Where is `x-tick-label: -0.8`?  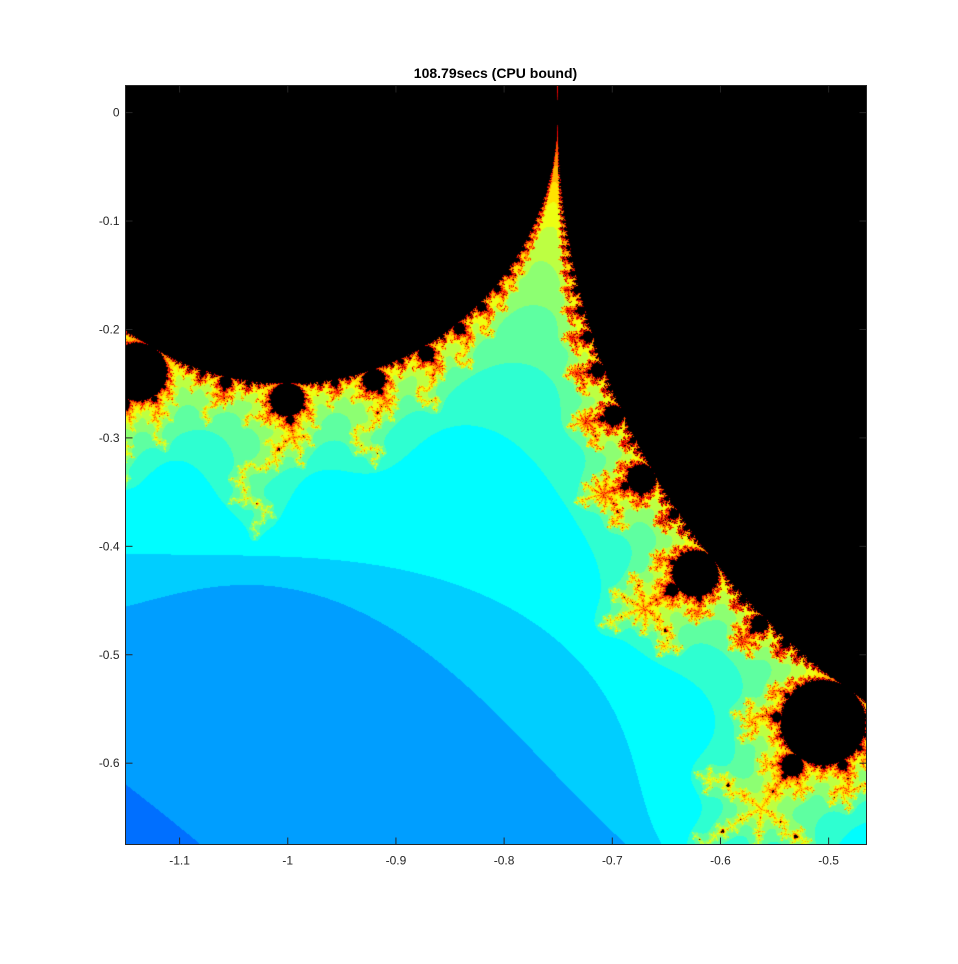
x-tick-label: -0.8 is located at coordinates (504, 861).